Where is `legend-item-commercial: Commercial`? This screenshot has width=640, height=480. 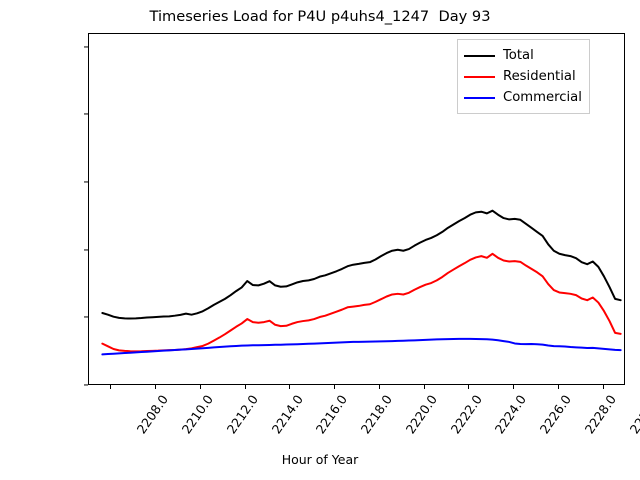 legend-item-commercial: Commercial is located at coordinates (523, 97).